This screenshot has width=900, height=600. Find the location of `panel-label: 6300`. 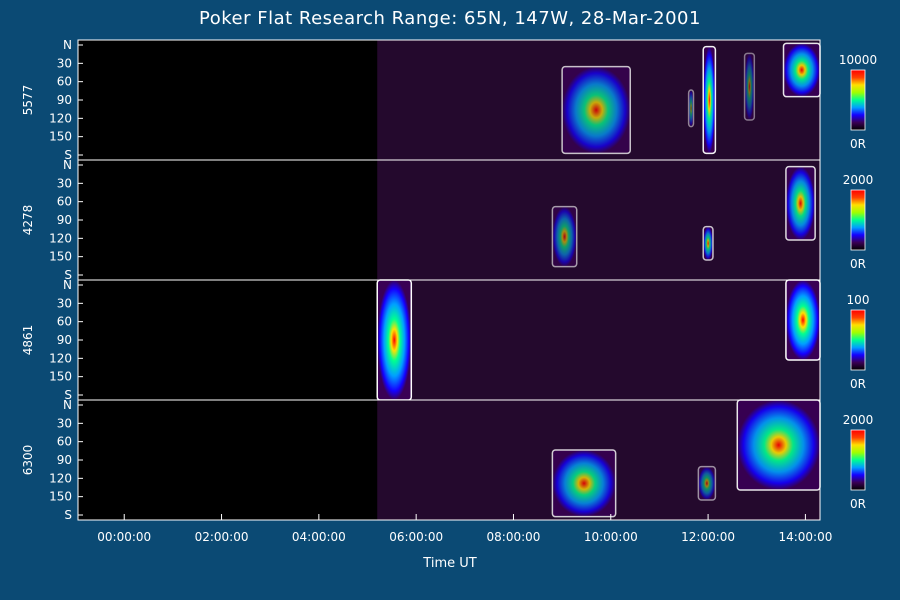

panel-label: 6300 is located at coordinates (28, 460).